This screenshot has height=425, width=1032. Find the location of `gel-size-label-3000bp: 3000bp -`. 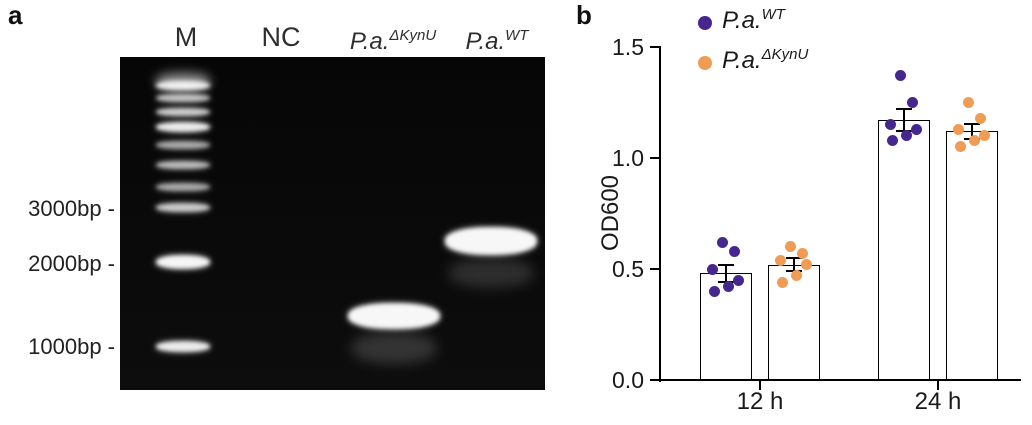

gel-size-label-3000bp: 3000bp - is located at coordinates (71, 208).